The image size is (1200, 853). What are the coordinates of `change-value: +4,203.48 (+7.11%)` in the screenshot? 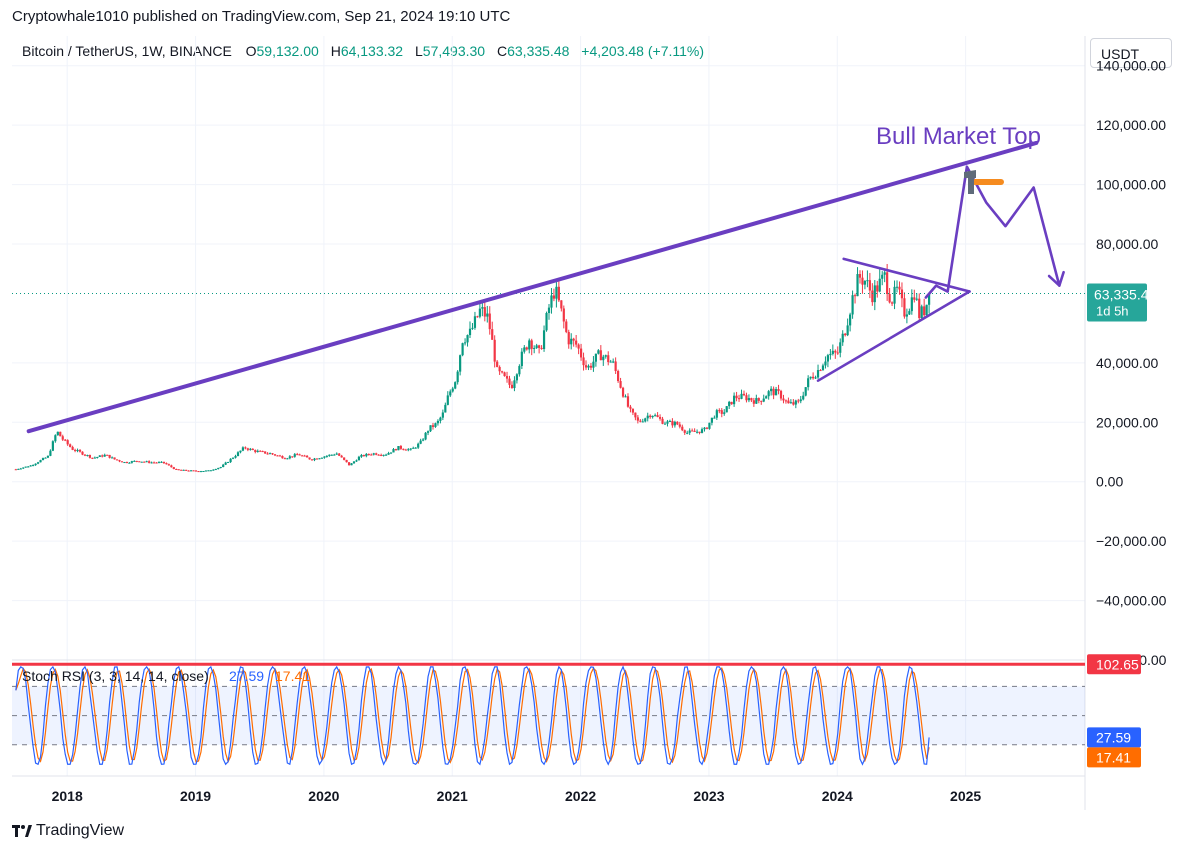 It's located at (643, 51).